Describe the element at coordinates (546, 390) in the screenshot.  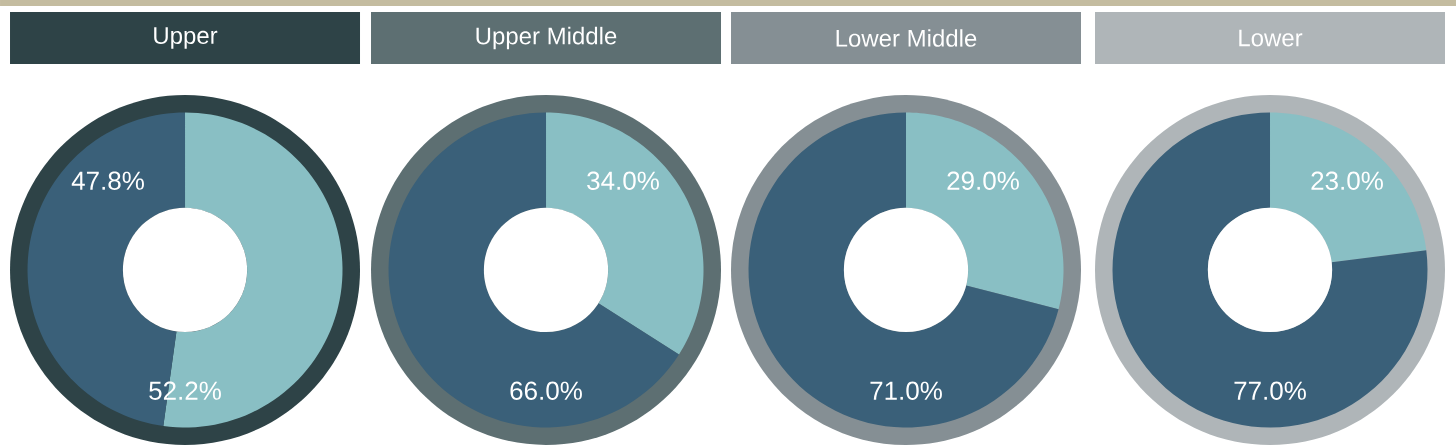
I see `data-label: 66.0%` at that location.